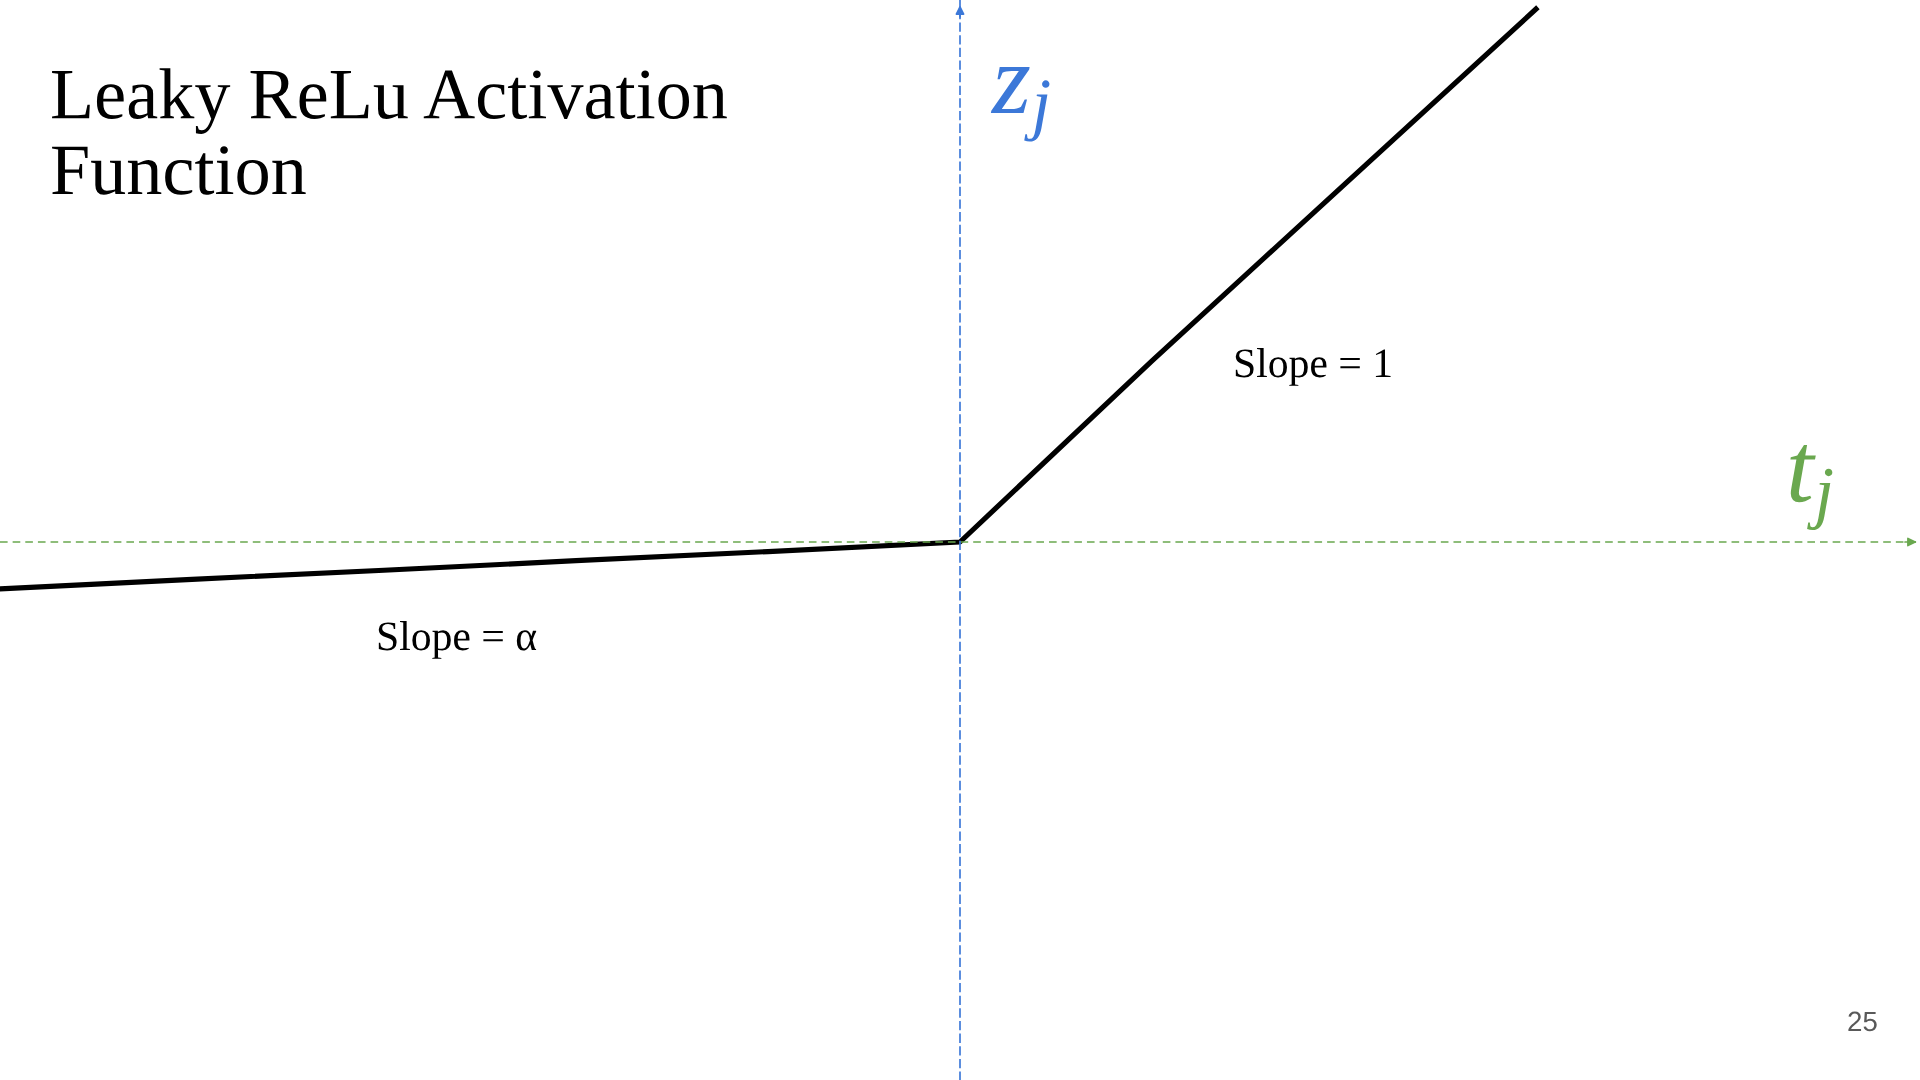 Image resolution: width=1920 pixels, height=1080 pixels. Describe the element at coordinates (1862, 1021) in the screenshot. I see `text: 25` at that location.